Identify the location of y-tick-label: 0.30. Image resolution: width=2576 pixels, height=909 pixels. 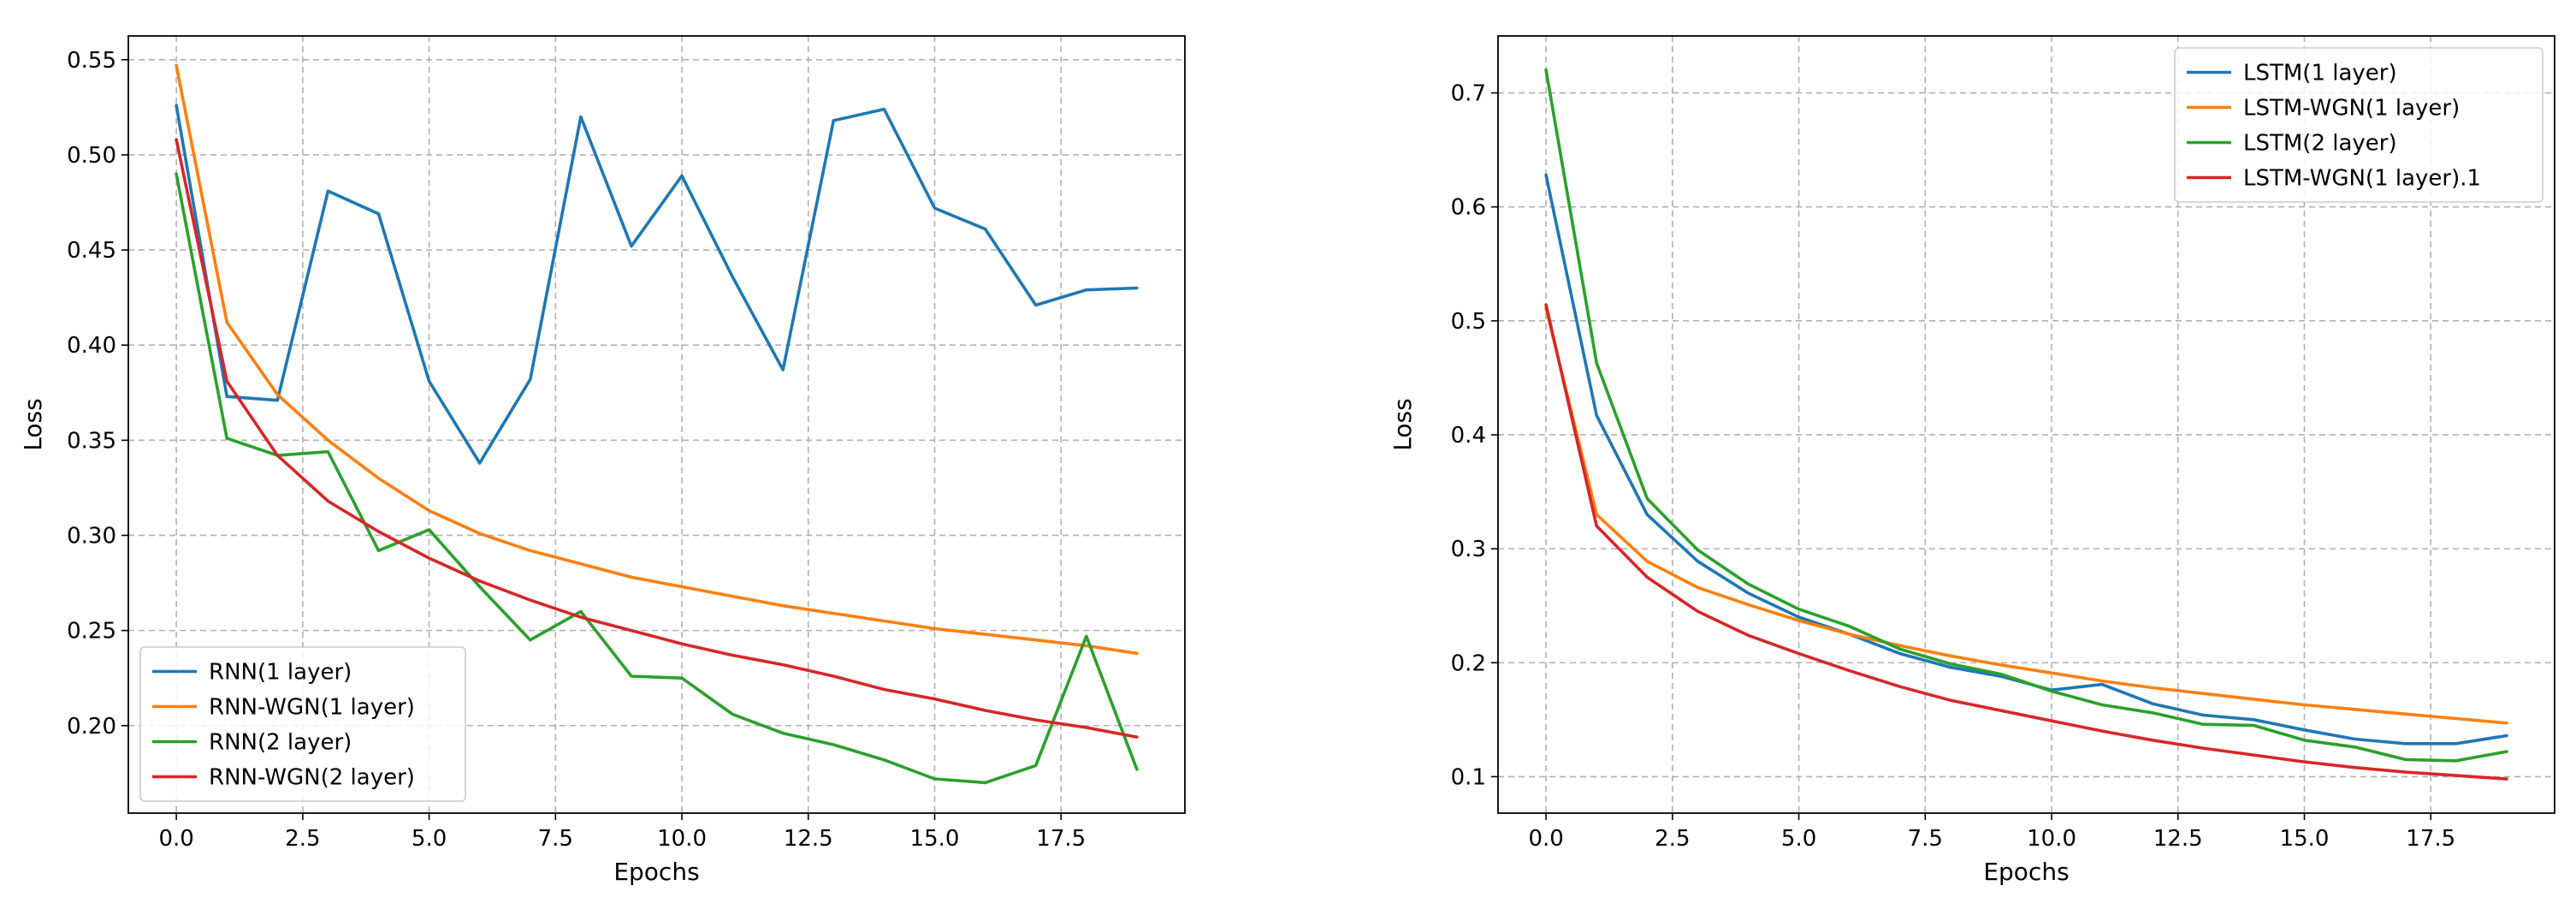
(91, 536).